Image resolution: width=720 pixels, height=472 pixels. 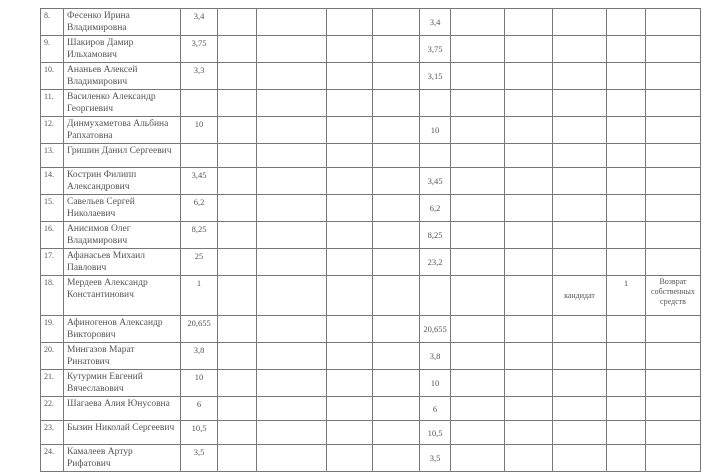 I want to click on amount-received: 3,4, so click(x=199, y=22).